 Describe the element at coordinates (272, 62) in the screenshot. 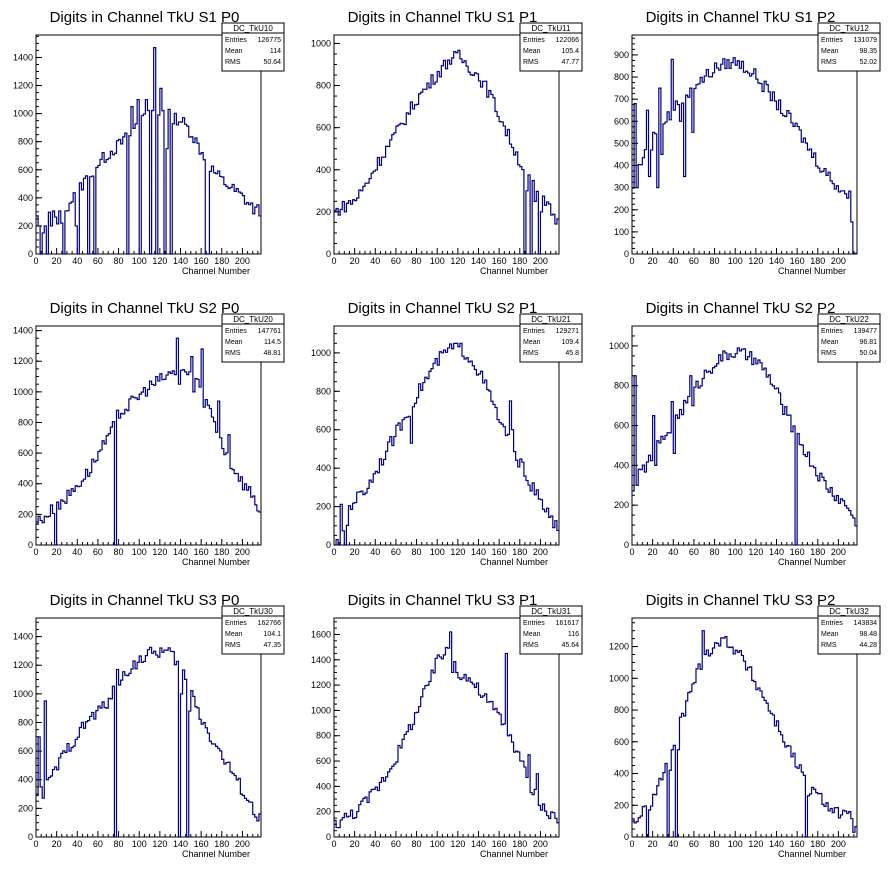

I see `stats-value: 50.64` at that location.